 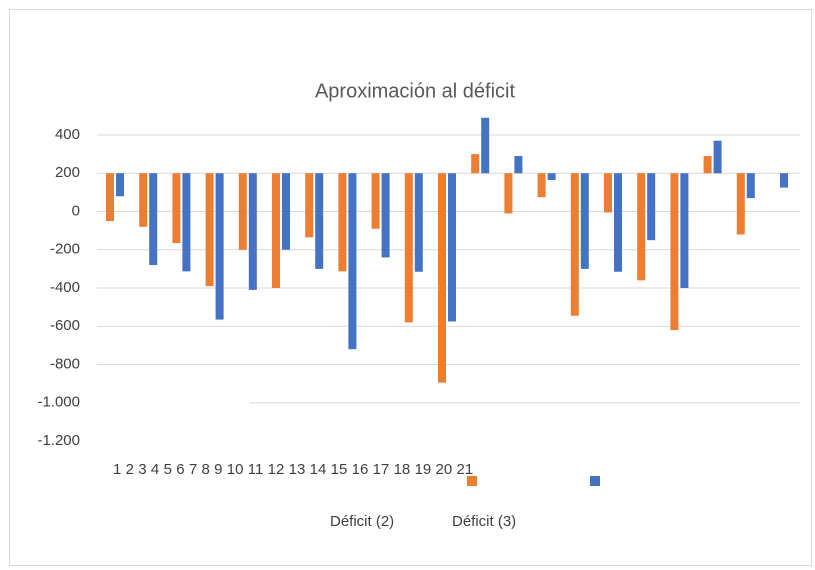 What do you see at coordinates (130, 469) in the screenshot?
I see `x-tick-label: 2` at bounding box center [130, 469].